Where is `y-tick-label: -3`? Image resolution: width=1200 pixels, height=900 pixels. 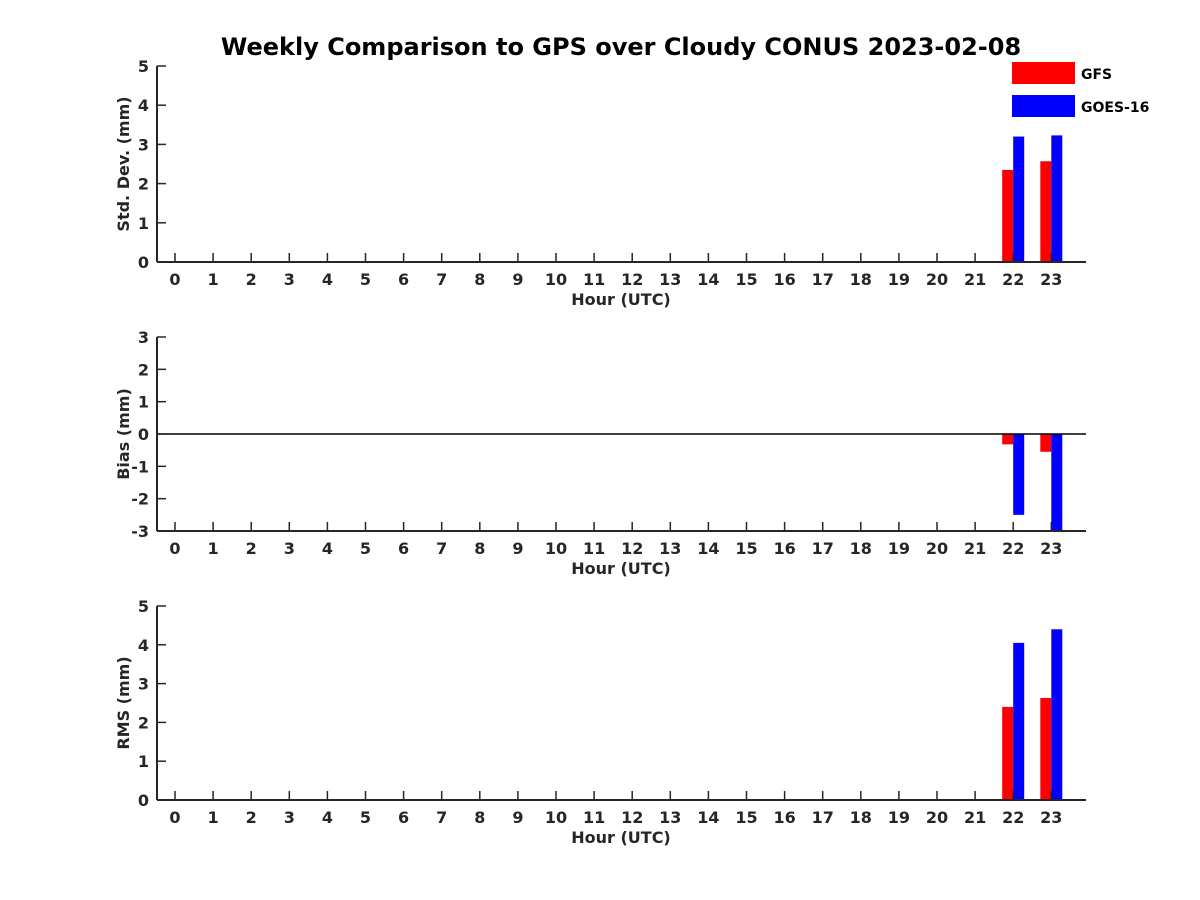
y-tick-label: -3 is located at coordinates (140, 531).